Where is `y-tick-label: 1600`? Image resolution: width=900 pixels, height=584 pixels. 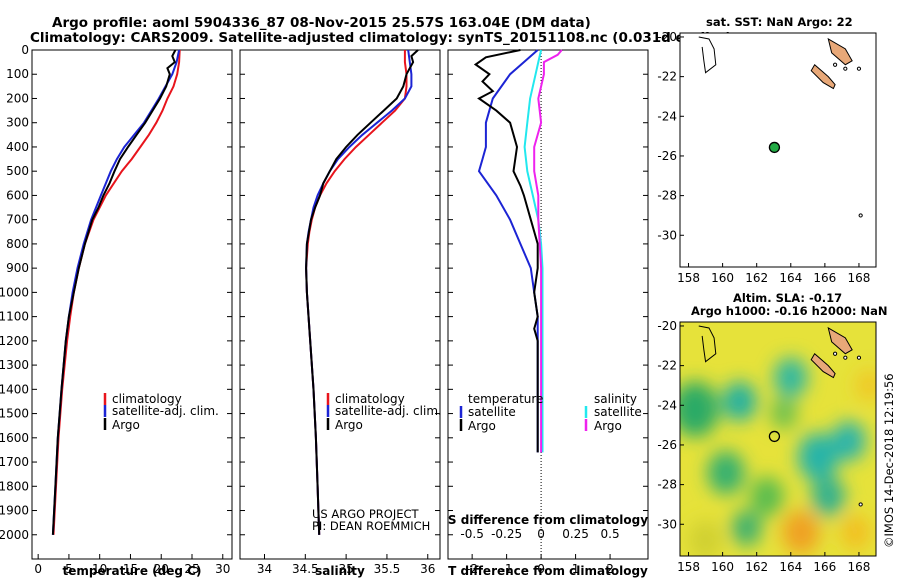 y-tick-label: 1600 is located at coordinates (14, 438).